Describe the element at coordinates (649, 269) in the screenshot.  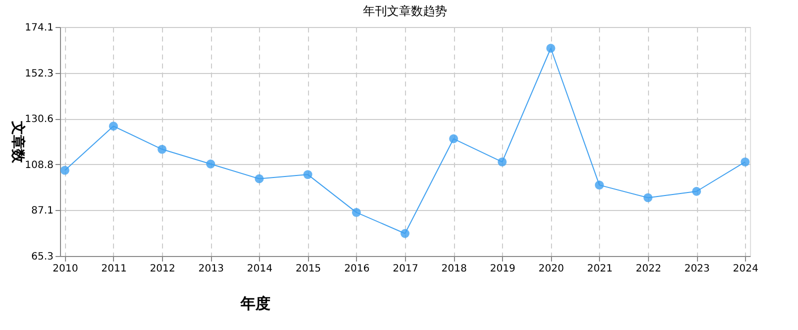
I see `x-tick-label: 2022` at that location.